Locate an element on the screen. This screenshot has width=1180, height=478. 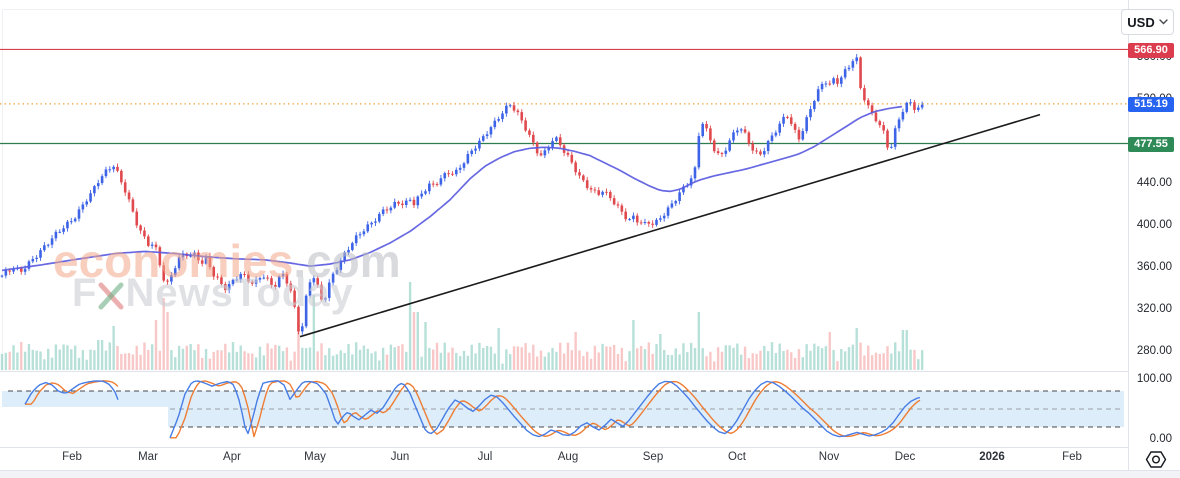
price-tick-label: 100.00 is located at coordinates (1154, 379).